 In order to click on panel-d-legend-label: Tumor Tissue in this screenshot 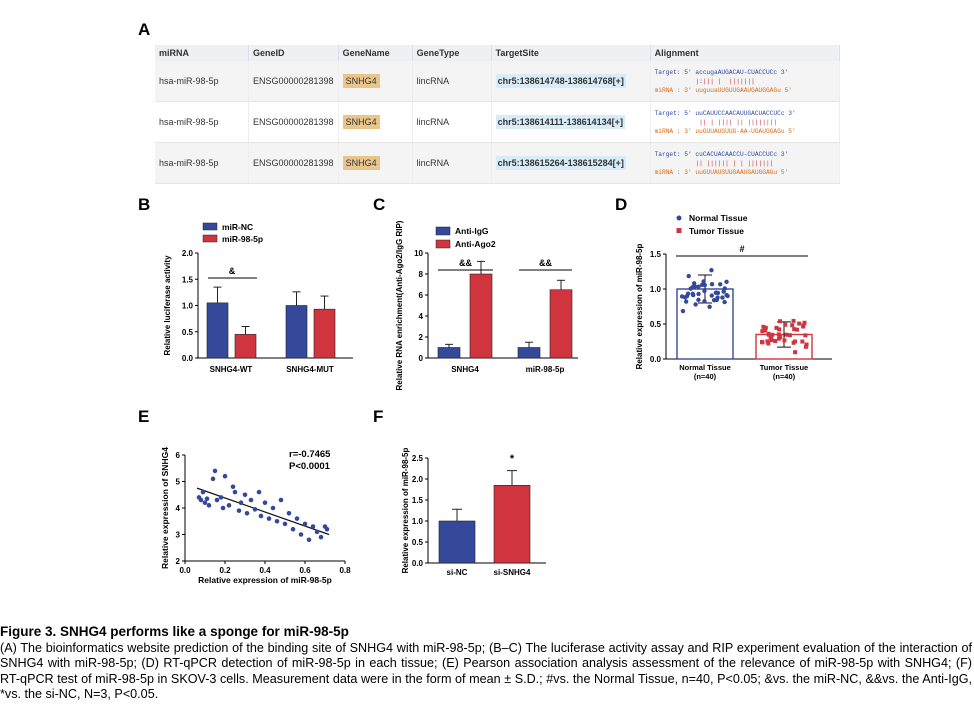, I will do `click(716, 231)`.